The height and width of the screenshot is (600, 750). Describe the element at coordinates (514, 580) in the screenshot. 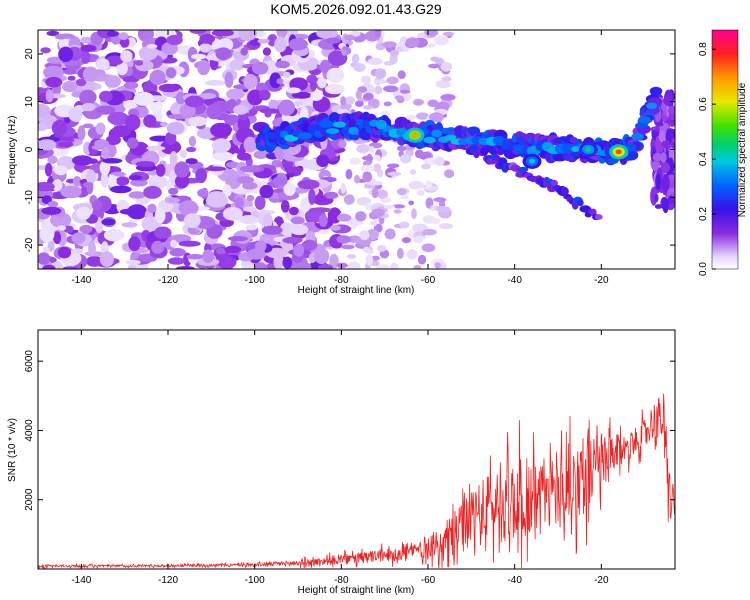

I see `x-tick-label: -40` at that location.